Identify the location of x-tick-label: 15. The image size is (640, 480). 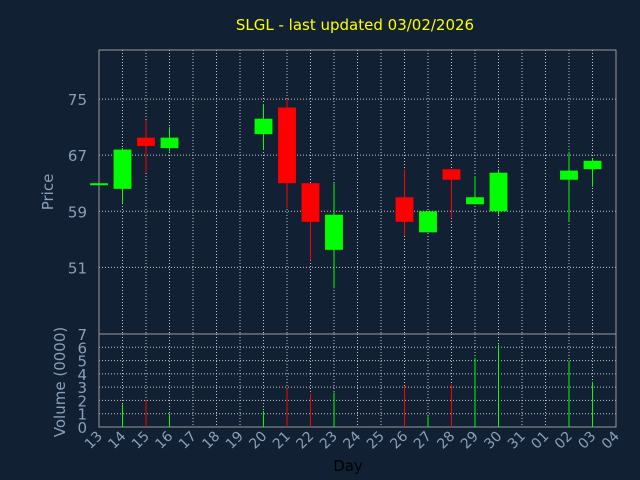
(141, 441).